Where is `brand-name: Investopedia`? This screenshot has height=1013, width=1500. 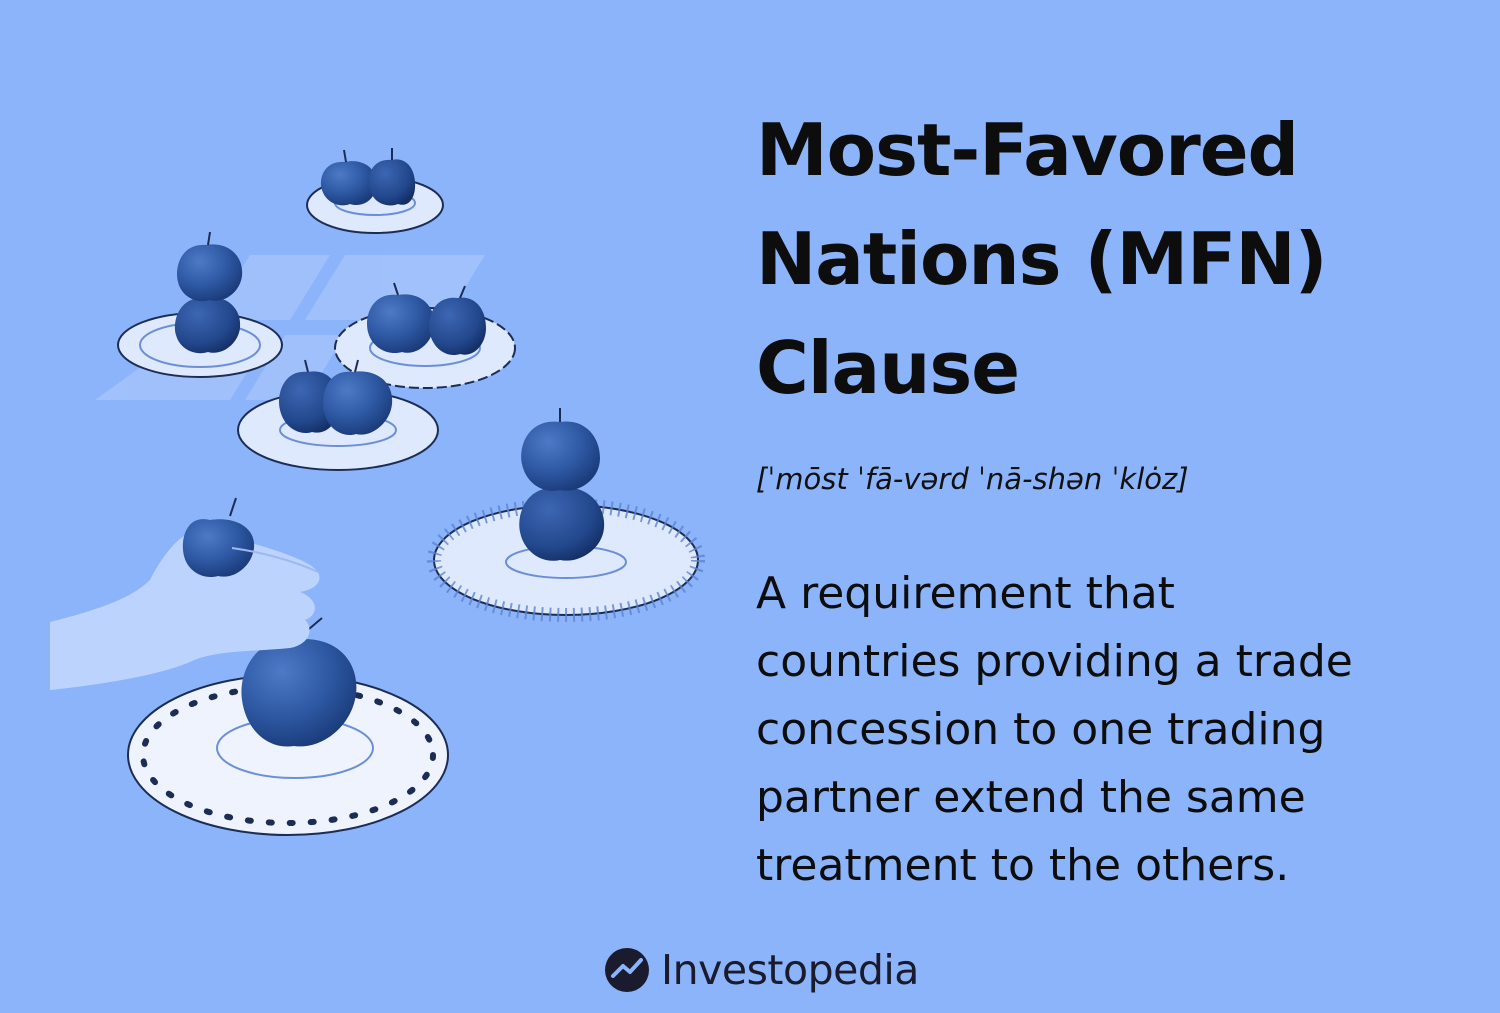 brand-name: Investopedia is located at coordinates (790, 970).